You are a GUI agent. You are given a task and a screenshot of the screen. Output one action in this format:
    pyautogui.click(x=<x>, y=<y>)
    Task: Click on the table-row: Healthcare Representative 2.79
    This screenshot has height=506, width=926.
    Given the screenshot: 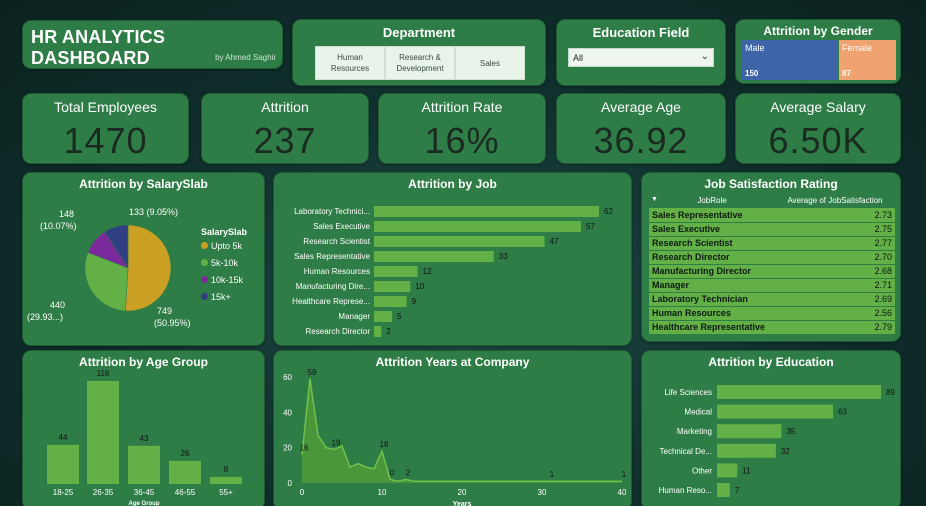 What is the action you would take?
    pyautogui.click(x=772, y=327)
    